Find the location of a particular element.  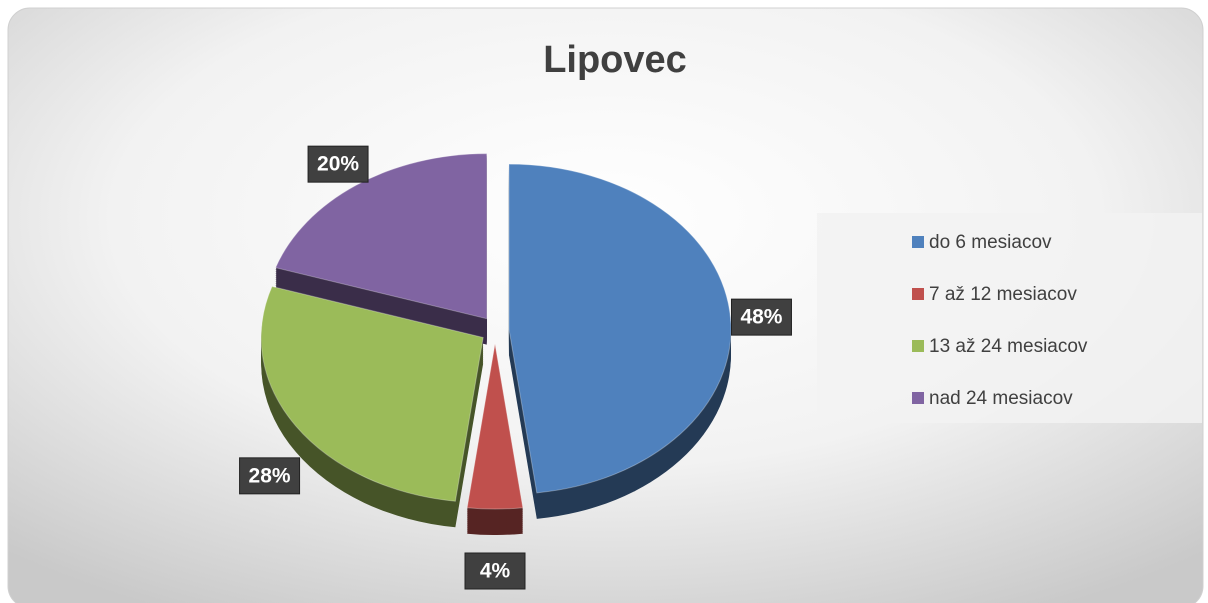

data-label: 20% is located at coordinates (338, 164).